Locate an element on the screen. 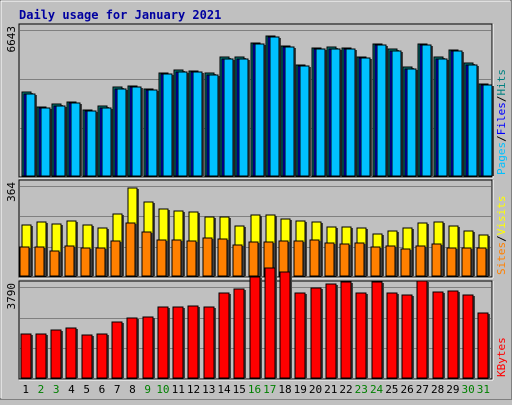 This screenshot has width=512, height=405. x-tick-label-day-26: 26 is located at coordinates (406, 389).